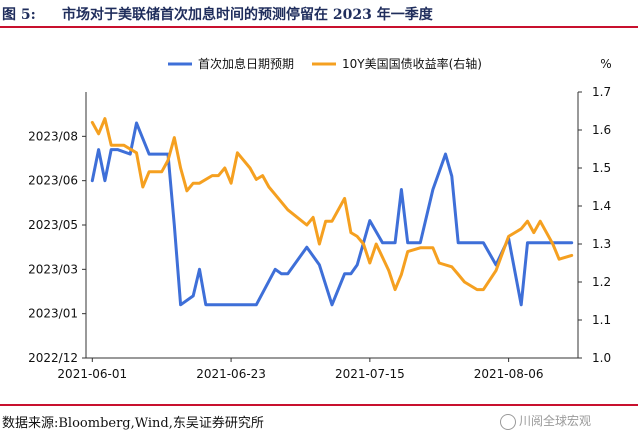 This screenshot has width=638, height=436. Describe the element at coordinates (92, 374) in the screenshot. I see `x-tick-label: 2021-06-01` at that location.